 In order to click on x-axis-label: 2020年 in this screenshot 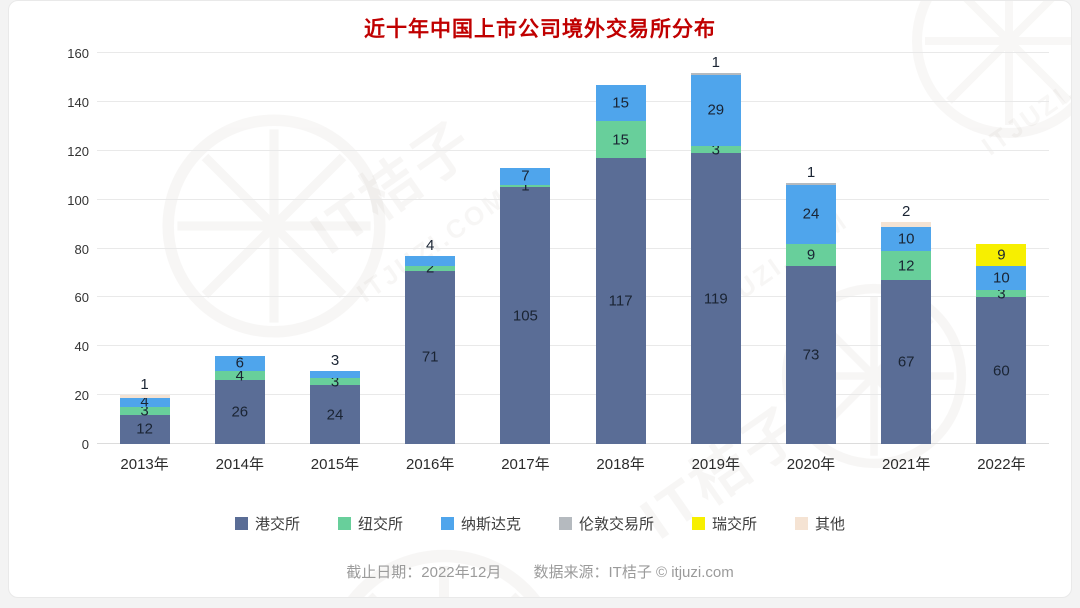, I will do `click(811, 464)`.